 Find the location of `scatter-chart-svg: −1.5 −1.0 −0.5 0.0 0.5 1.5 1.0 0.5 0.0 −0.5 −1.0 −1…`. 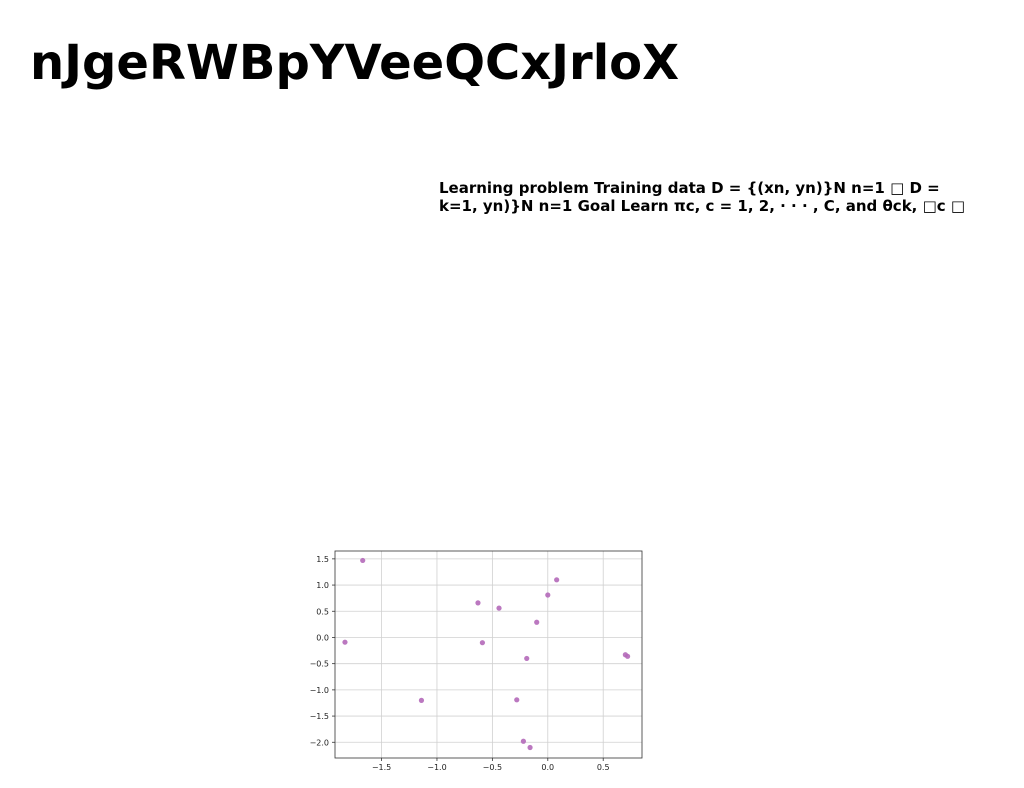

scatter-chart-svg: −1.5 −1.0 −0.5 0.0 0.5 1.5 1.0 0.5 0.0 −0.5 −1.0 −1… is located at coordinates (476, 661).